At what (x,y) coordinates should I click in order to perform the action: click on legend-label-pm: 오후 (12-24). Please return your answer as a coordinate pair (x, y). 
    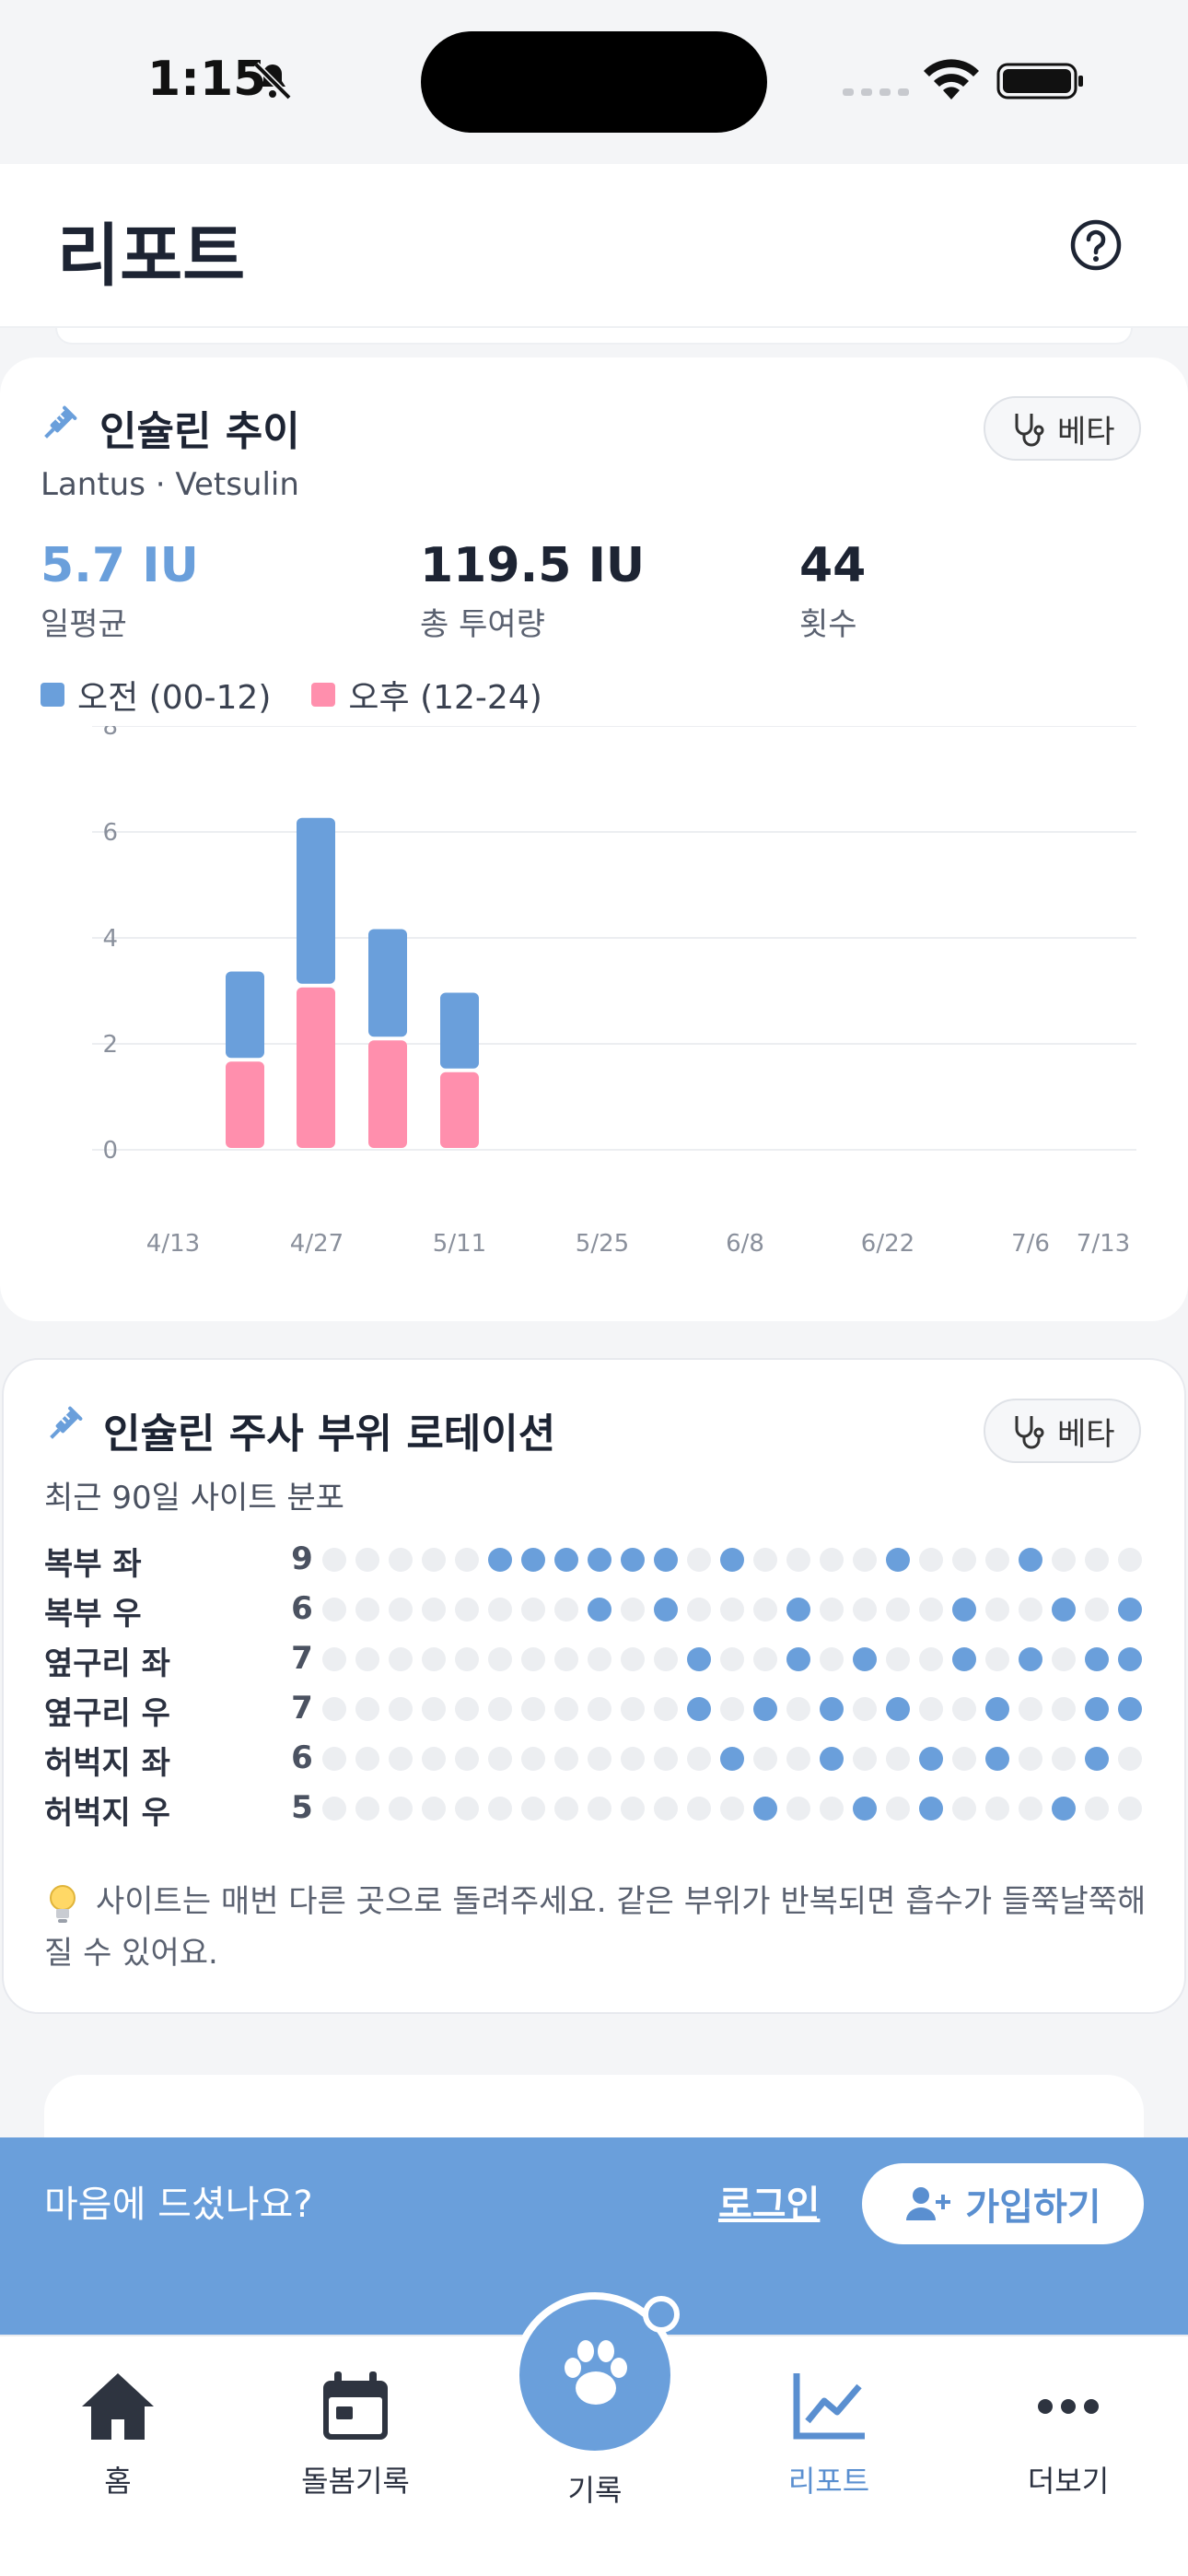
    Looking at the image, I should click on (445, 698).